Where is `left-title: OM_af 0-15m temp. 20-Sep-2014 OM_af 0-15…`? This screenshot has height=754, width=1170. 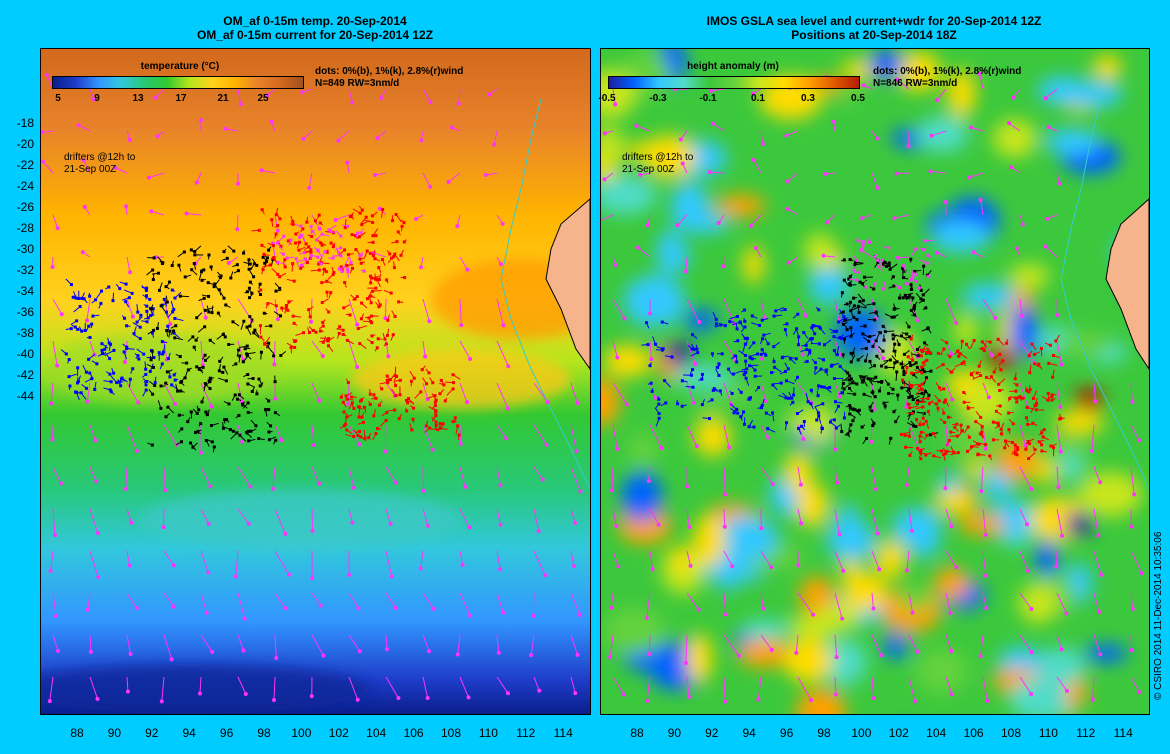 left-title: OM_af 0-15m temp. 20-Sep-2014 OM_af 0-15… is located at coordinates (315, 28).